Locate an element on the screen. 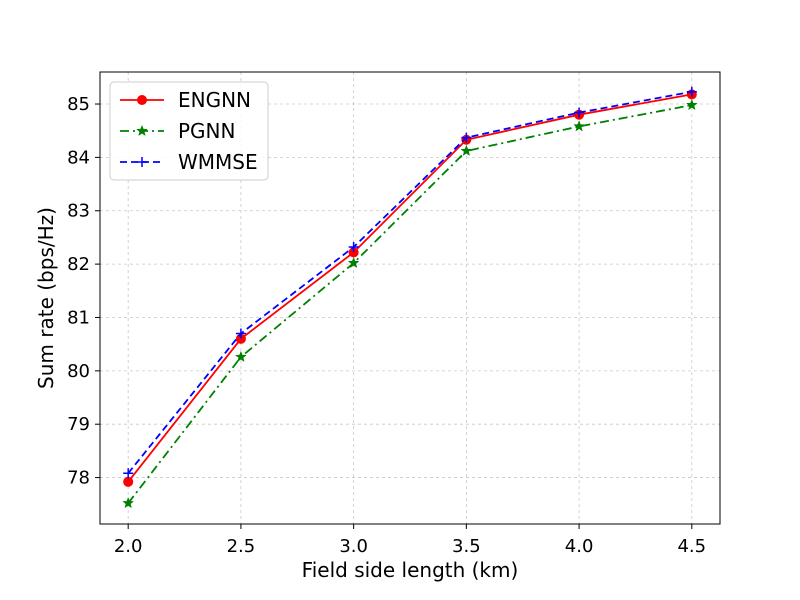  y-axis-label: Sum rate (bps/Hz) is located at coordinates (46, 298).